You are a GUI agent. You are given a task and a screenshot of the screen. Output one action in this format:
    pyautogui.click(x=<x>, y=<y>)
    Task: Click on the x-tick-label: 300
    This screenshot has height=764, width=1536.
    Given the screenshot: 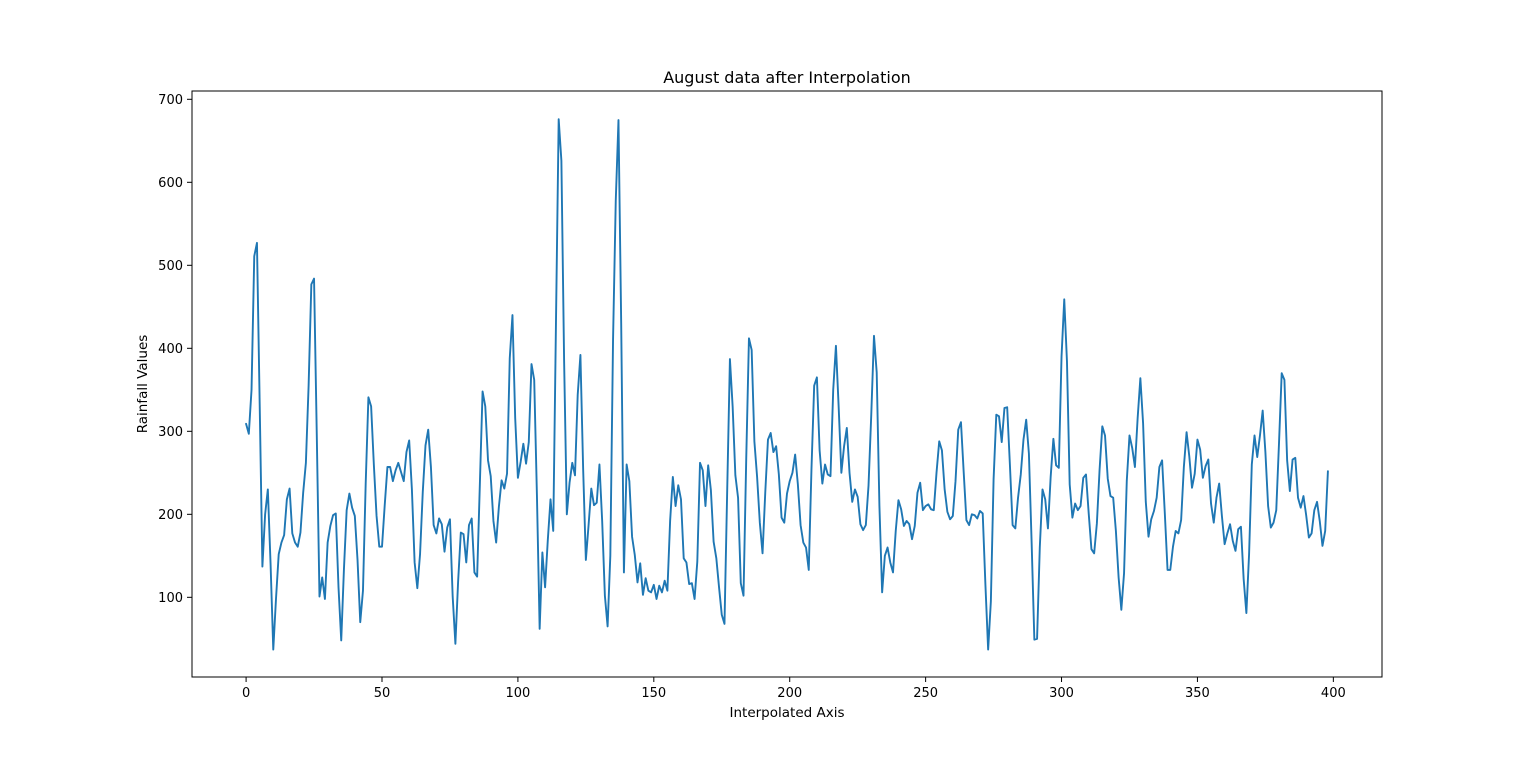 What is the action you would take?
    pyautogui.click(x=1061, y=693)
    